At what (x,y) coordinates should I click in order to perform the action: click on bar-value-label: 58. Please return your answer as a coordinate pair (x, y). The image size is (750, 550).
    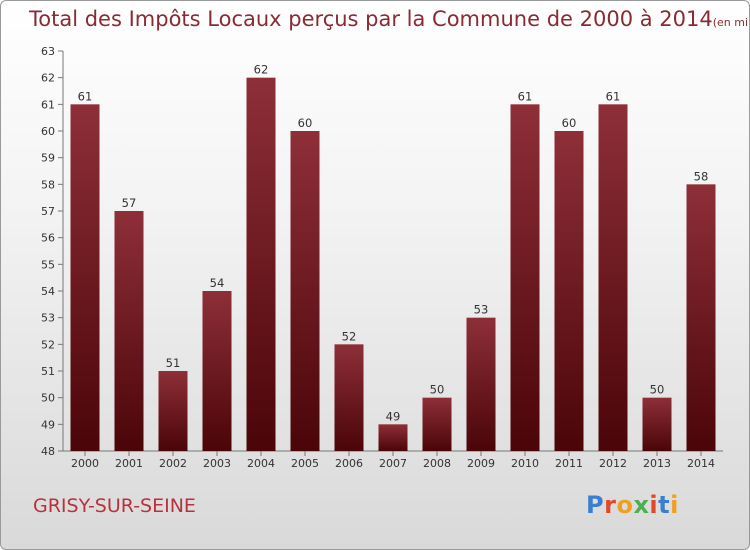
    Looking at the image, I should click on (701, 176).